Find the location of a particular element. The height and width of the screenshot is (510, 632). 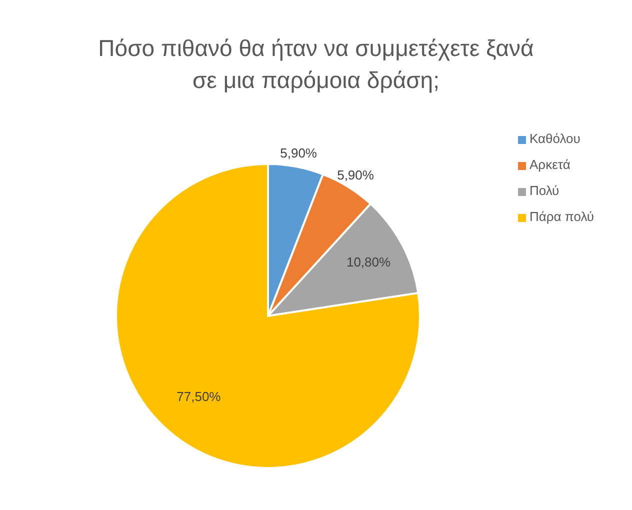

legend-label: Πολύ is located at coordinates (545, 190).